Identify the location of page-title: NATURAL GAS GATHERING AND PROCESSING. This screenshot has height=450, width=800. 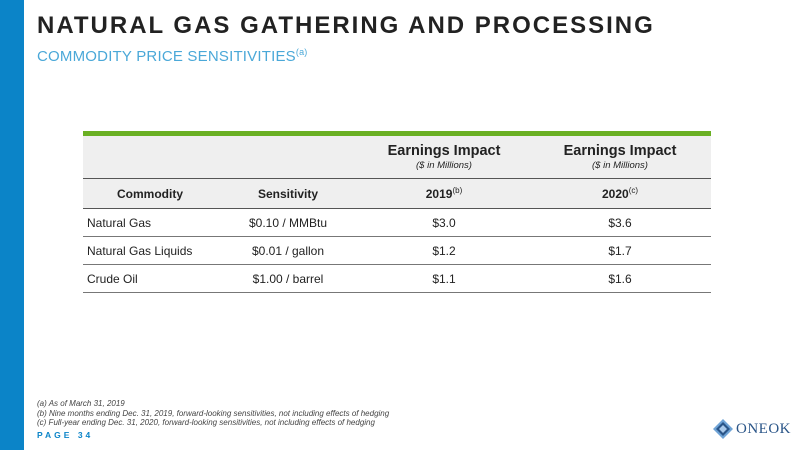
(346, 25).